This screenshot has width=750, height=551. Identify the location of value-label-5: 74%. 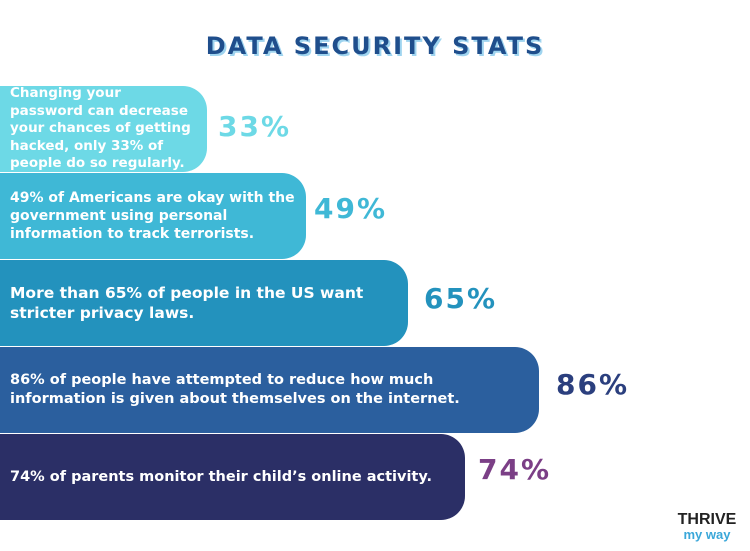
(515, 469).